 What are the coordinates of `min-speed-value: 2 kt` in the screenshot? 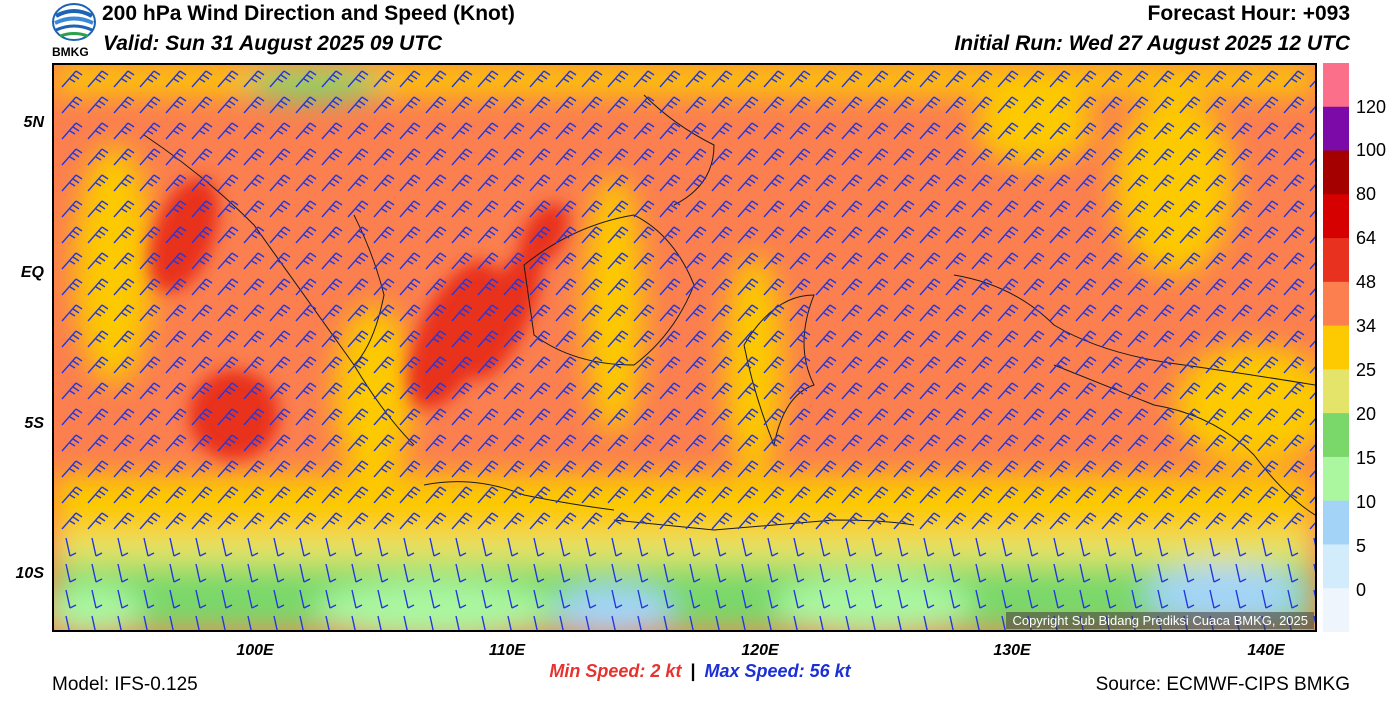 It's located at (666, 671).